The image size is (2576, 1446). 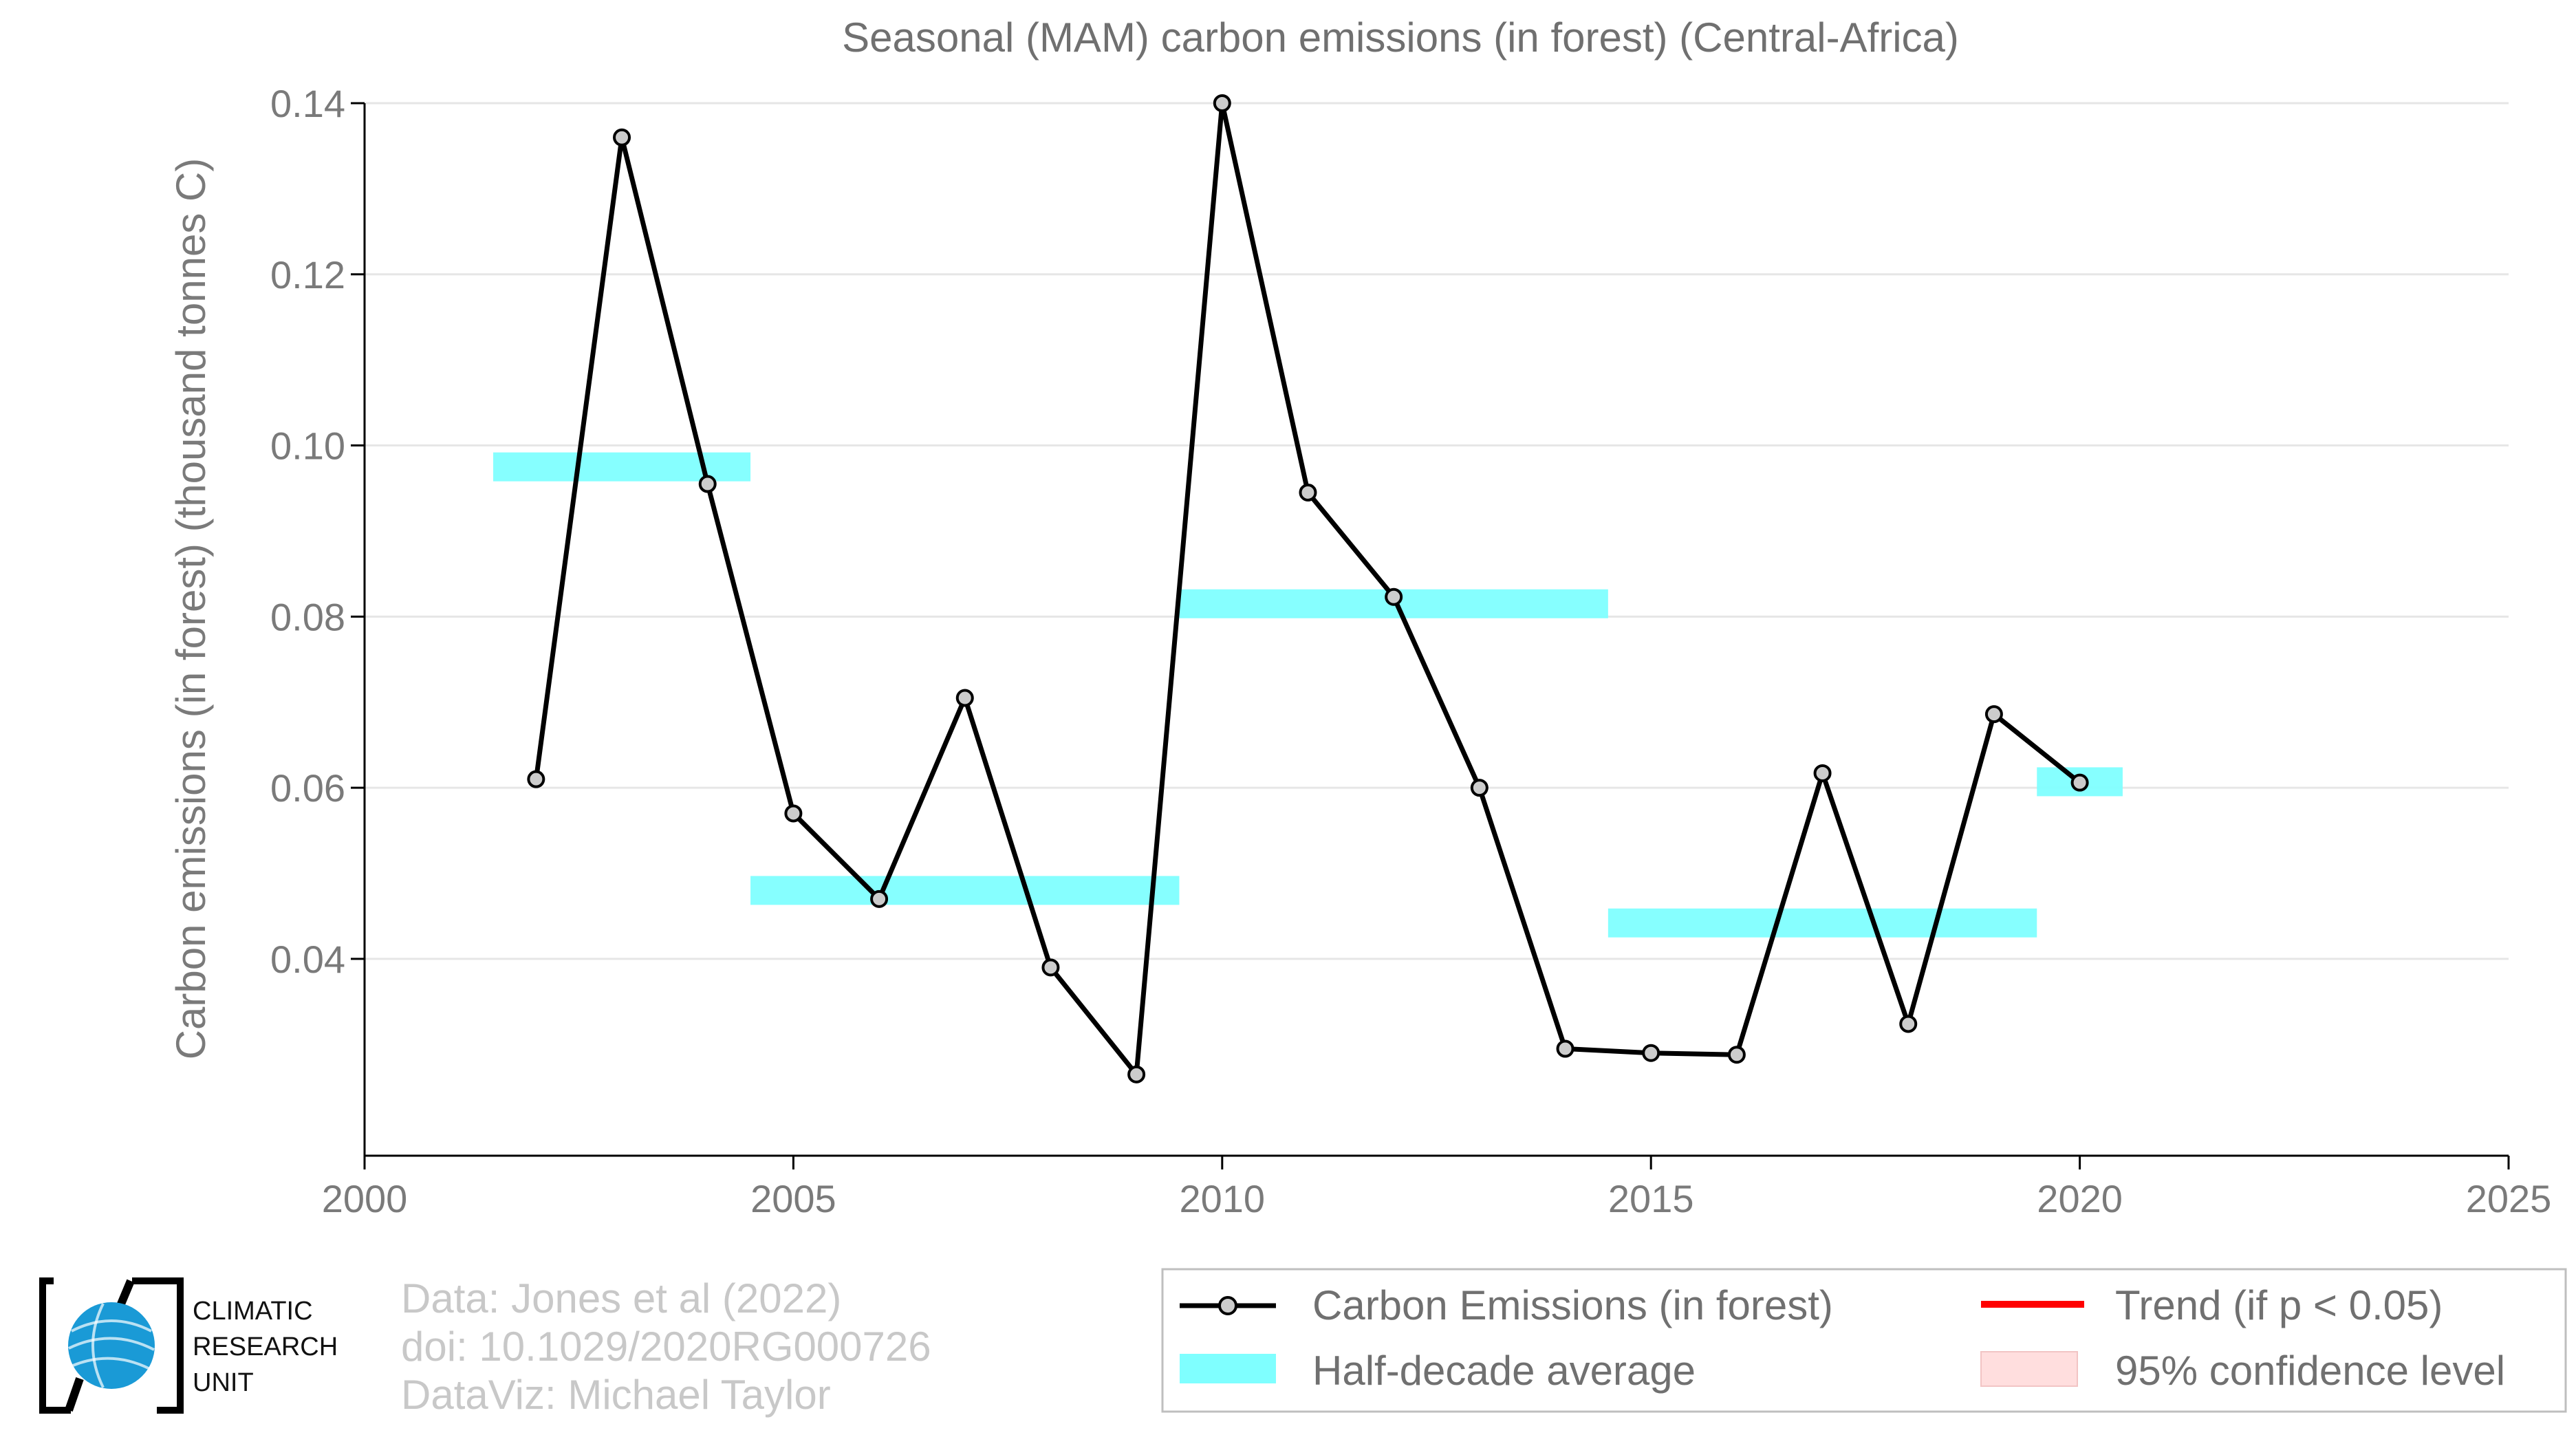 I want to click on y-tick-label: 0.10, so click(x=307, y=446).